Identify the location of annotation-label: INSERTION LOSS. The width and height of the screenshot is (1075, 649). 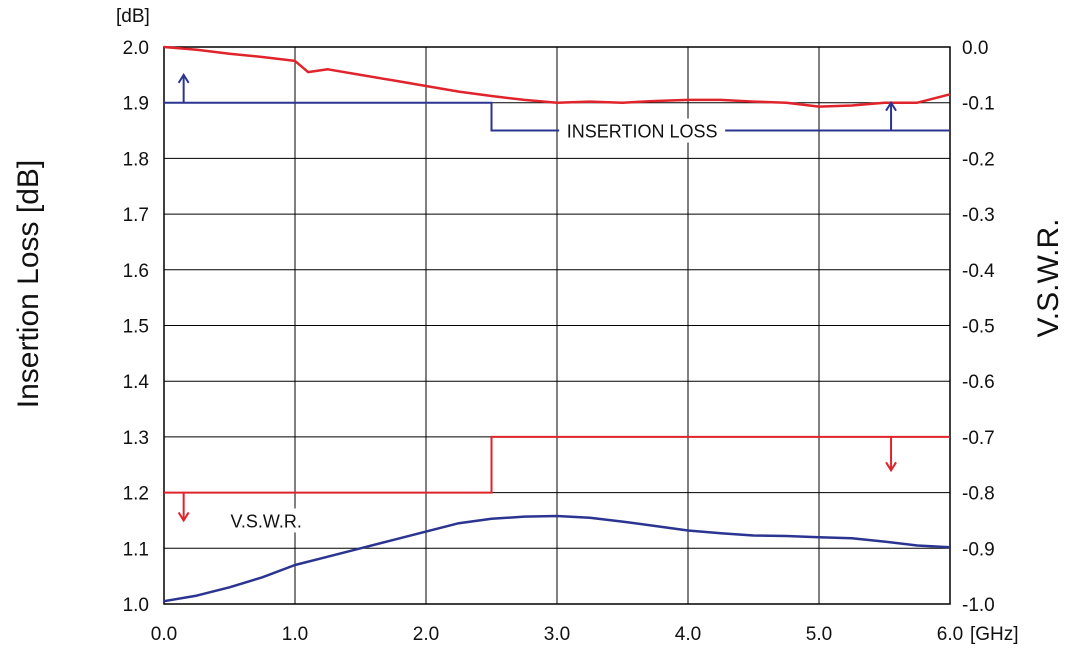
(642, 132).